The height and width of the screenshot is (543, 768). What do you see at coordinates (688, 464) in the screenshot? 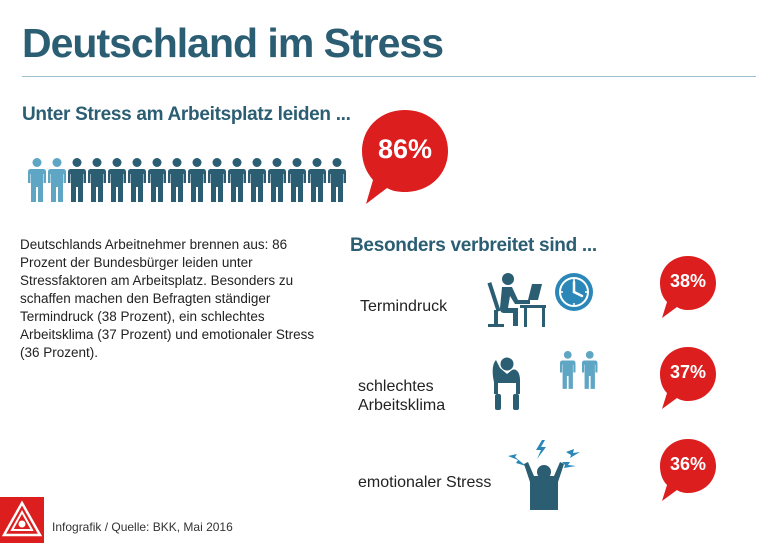
I see `category-value-emotional: 36%` at bounding box center [688, 464].